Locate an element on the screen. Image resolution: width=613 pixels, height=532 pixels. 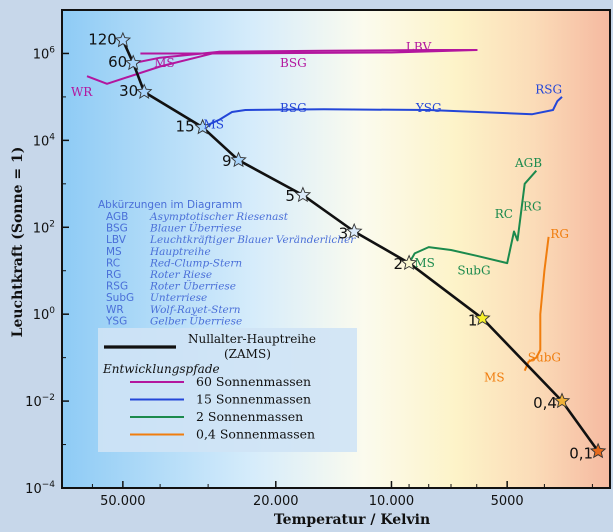
abbreviation-code: WR is located at coordinates (115, 310).